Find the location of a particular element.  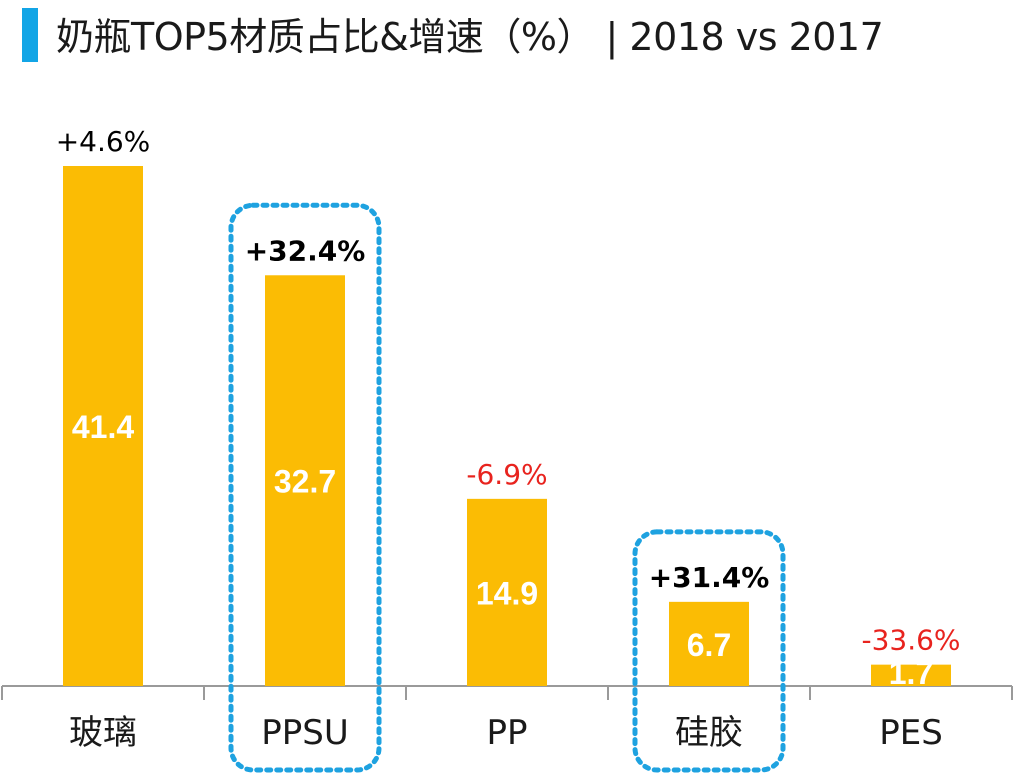

growth-label: -6.9% is located at coordinates (506, 474).